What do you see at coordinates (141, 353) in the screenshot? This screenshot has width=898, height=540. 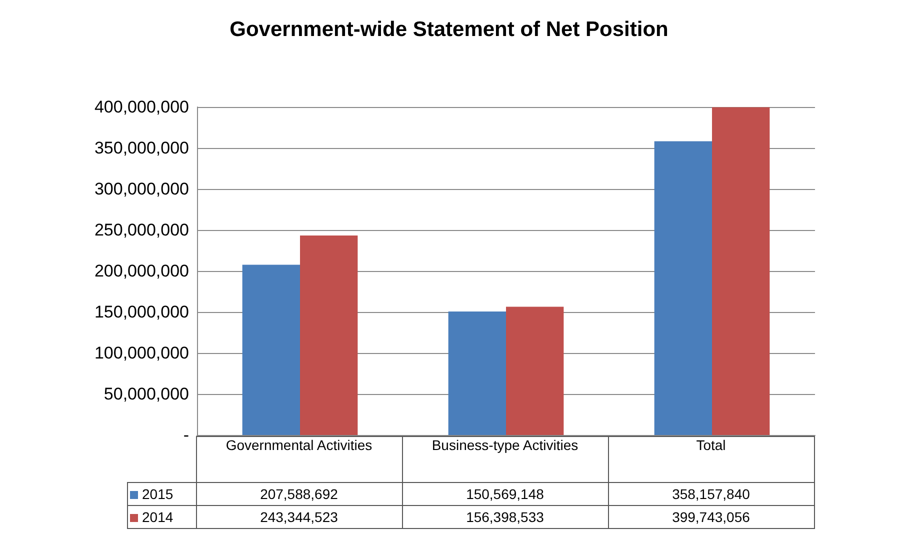 I see `y-tick-label: 100,000,000` at bounding box center [141, 353].